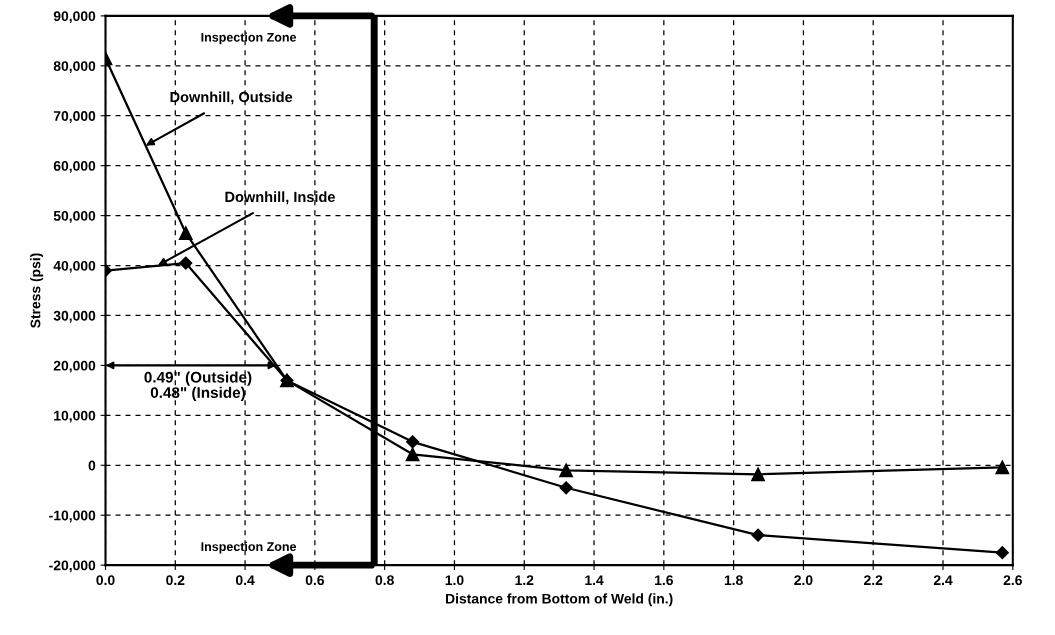 The width and height of the screenshot is (1055, 635). What do you see at coordinates (733, 580) in the screenshot?
I see `x-tick-label: 1.8` at bounding box center [733, 580].